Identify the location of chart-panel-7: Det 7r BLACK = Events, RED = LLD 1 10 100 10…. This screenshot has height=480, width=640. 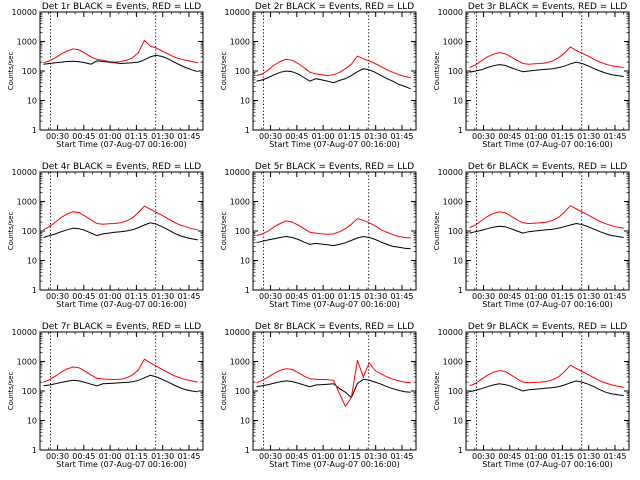
(105, 395).